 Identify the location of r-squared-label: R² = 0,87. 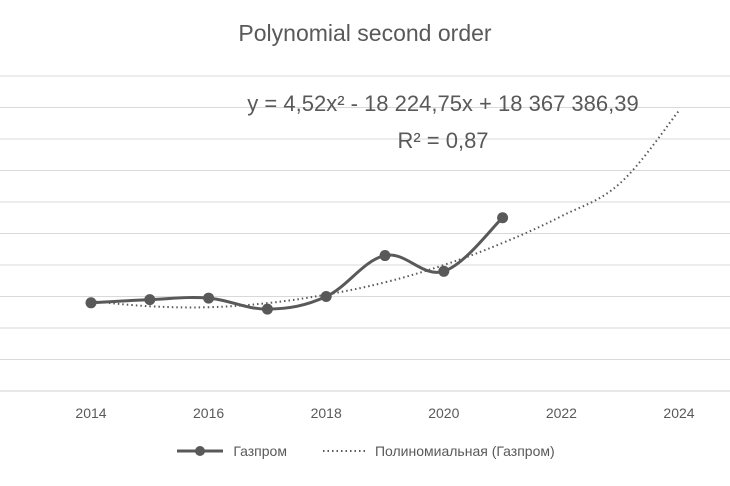
(442, 140).